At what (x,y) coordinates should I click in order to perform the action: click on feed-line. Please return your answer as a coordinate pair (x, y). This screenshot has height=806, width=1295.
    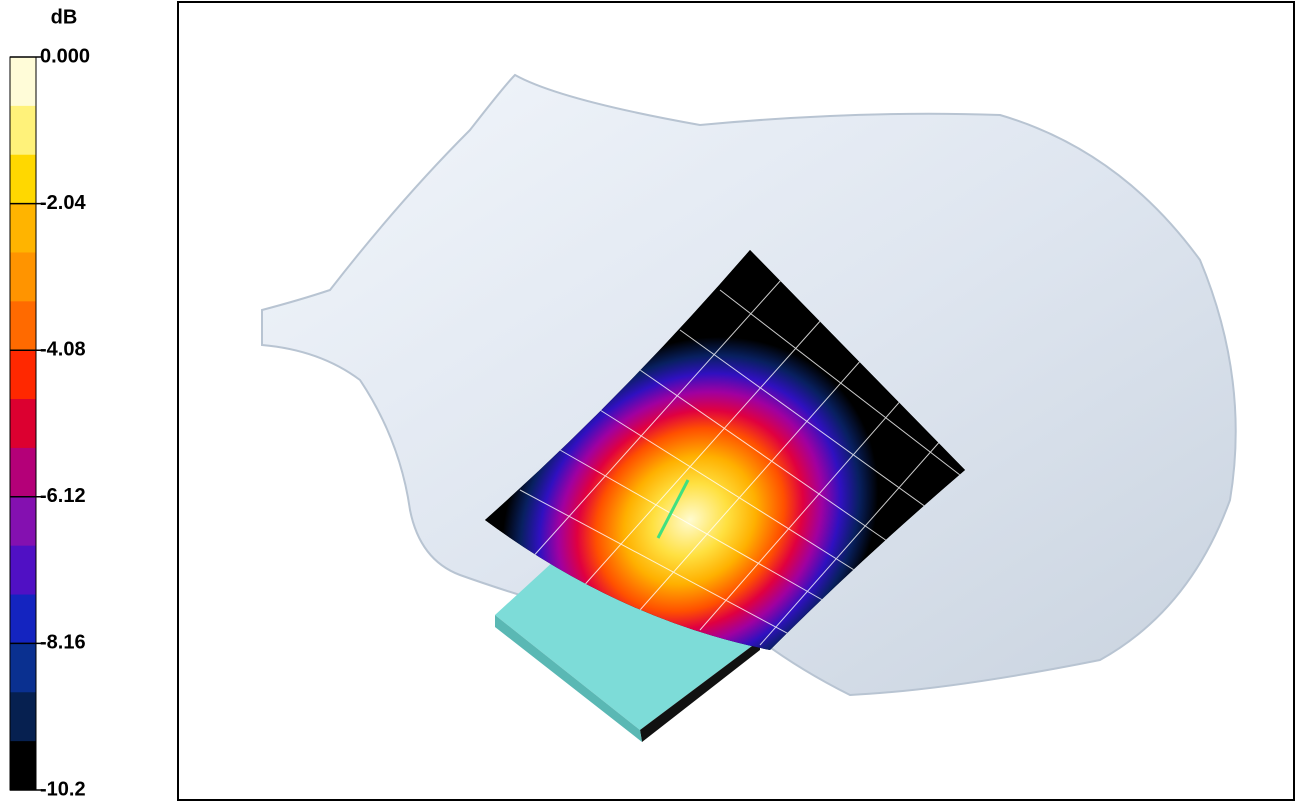
    Looking at the image, I should click on (673, 509).